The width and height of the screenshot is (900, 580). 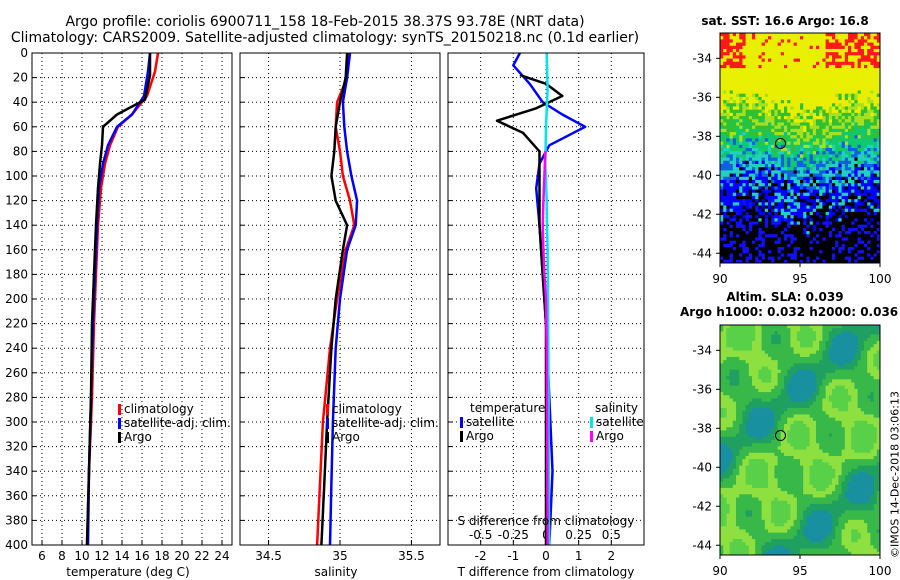 What do you see at coordinates (339, 556) in the screenshot?
I see `salinity-xtick-label: 35` at bounding box center [339, 556].